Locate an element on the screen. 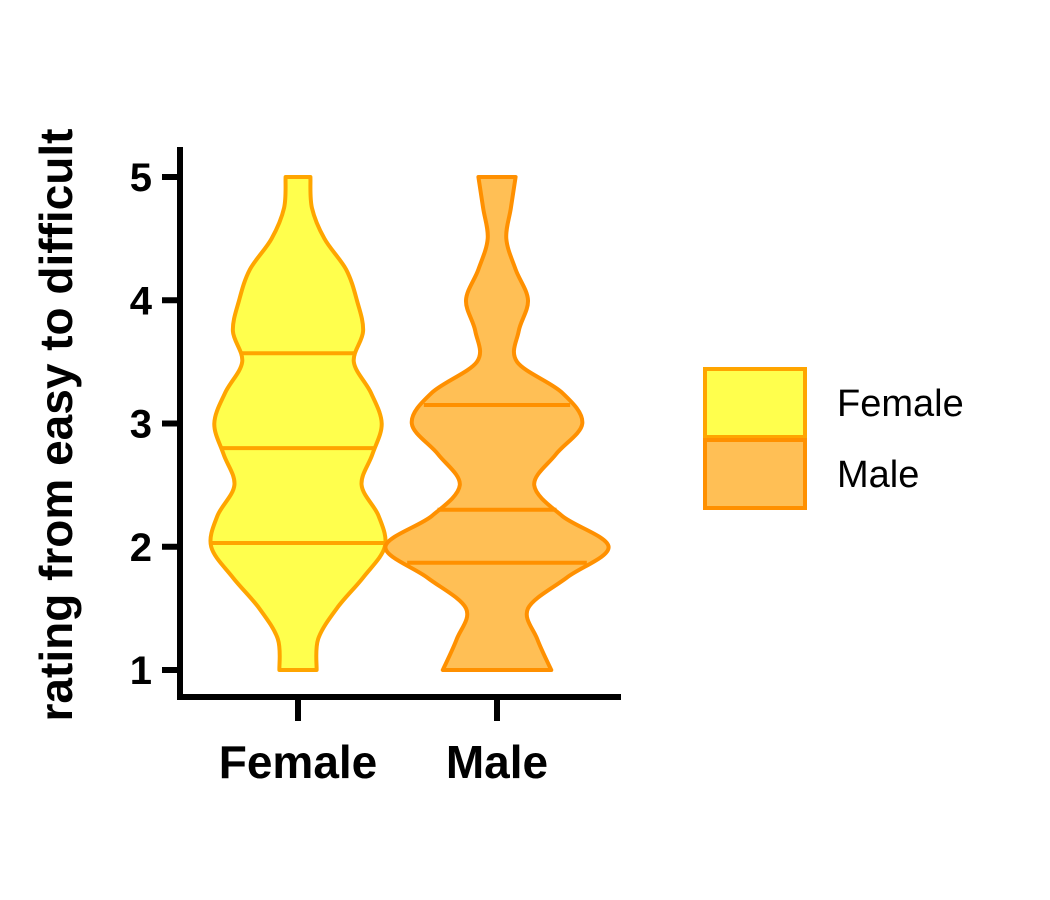 This screenshot has height=900, width=1050. y-tick-label: 3 is located at coordinates (141, 425).